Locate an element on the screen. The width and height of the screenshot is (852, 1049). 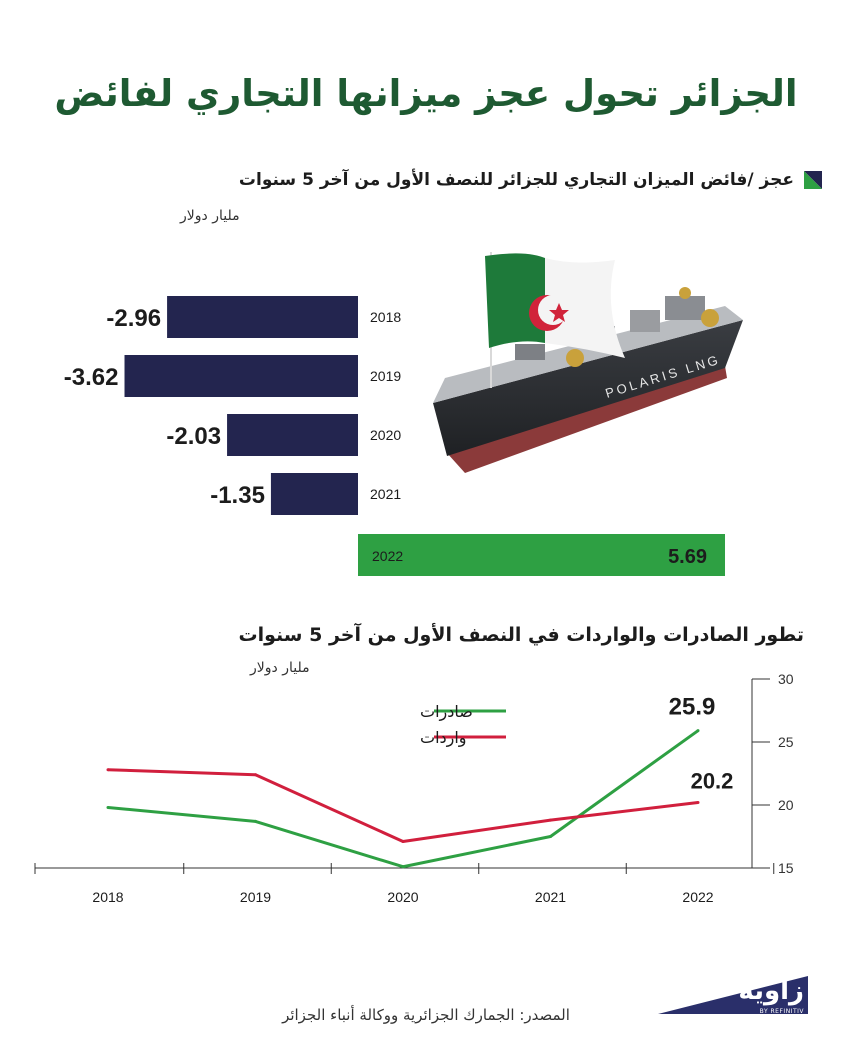
page-title: الجزائر تحول عجز ميزانها التجاري لفائض is located at coordinates (426, 93).